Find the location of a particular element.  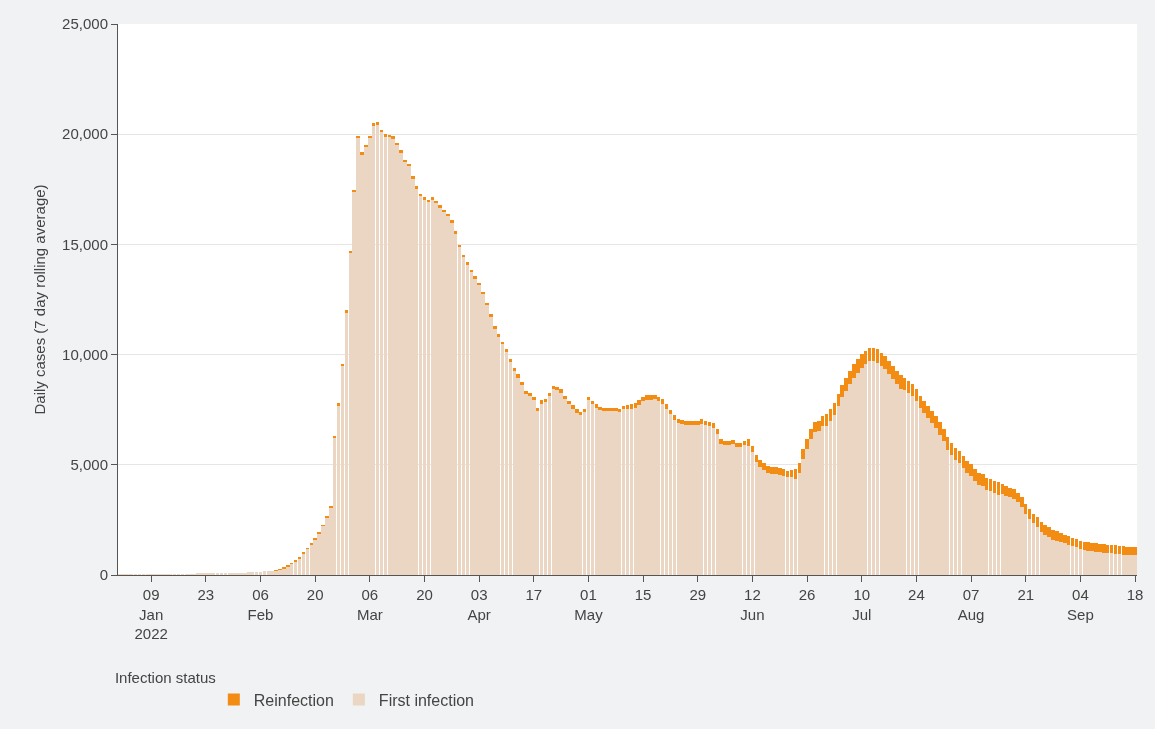

x-tick-label: 18 is located at coordinates (1135, 594).